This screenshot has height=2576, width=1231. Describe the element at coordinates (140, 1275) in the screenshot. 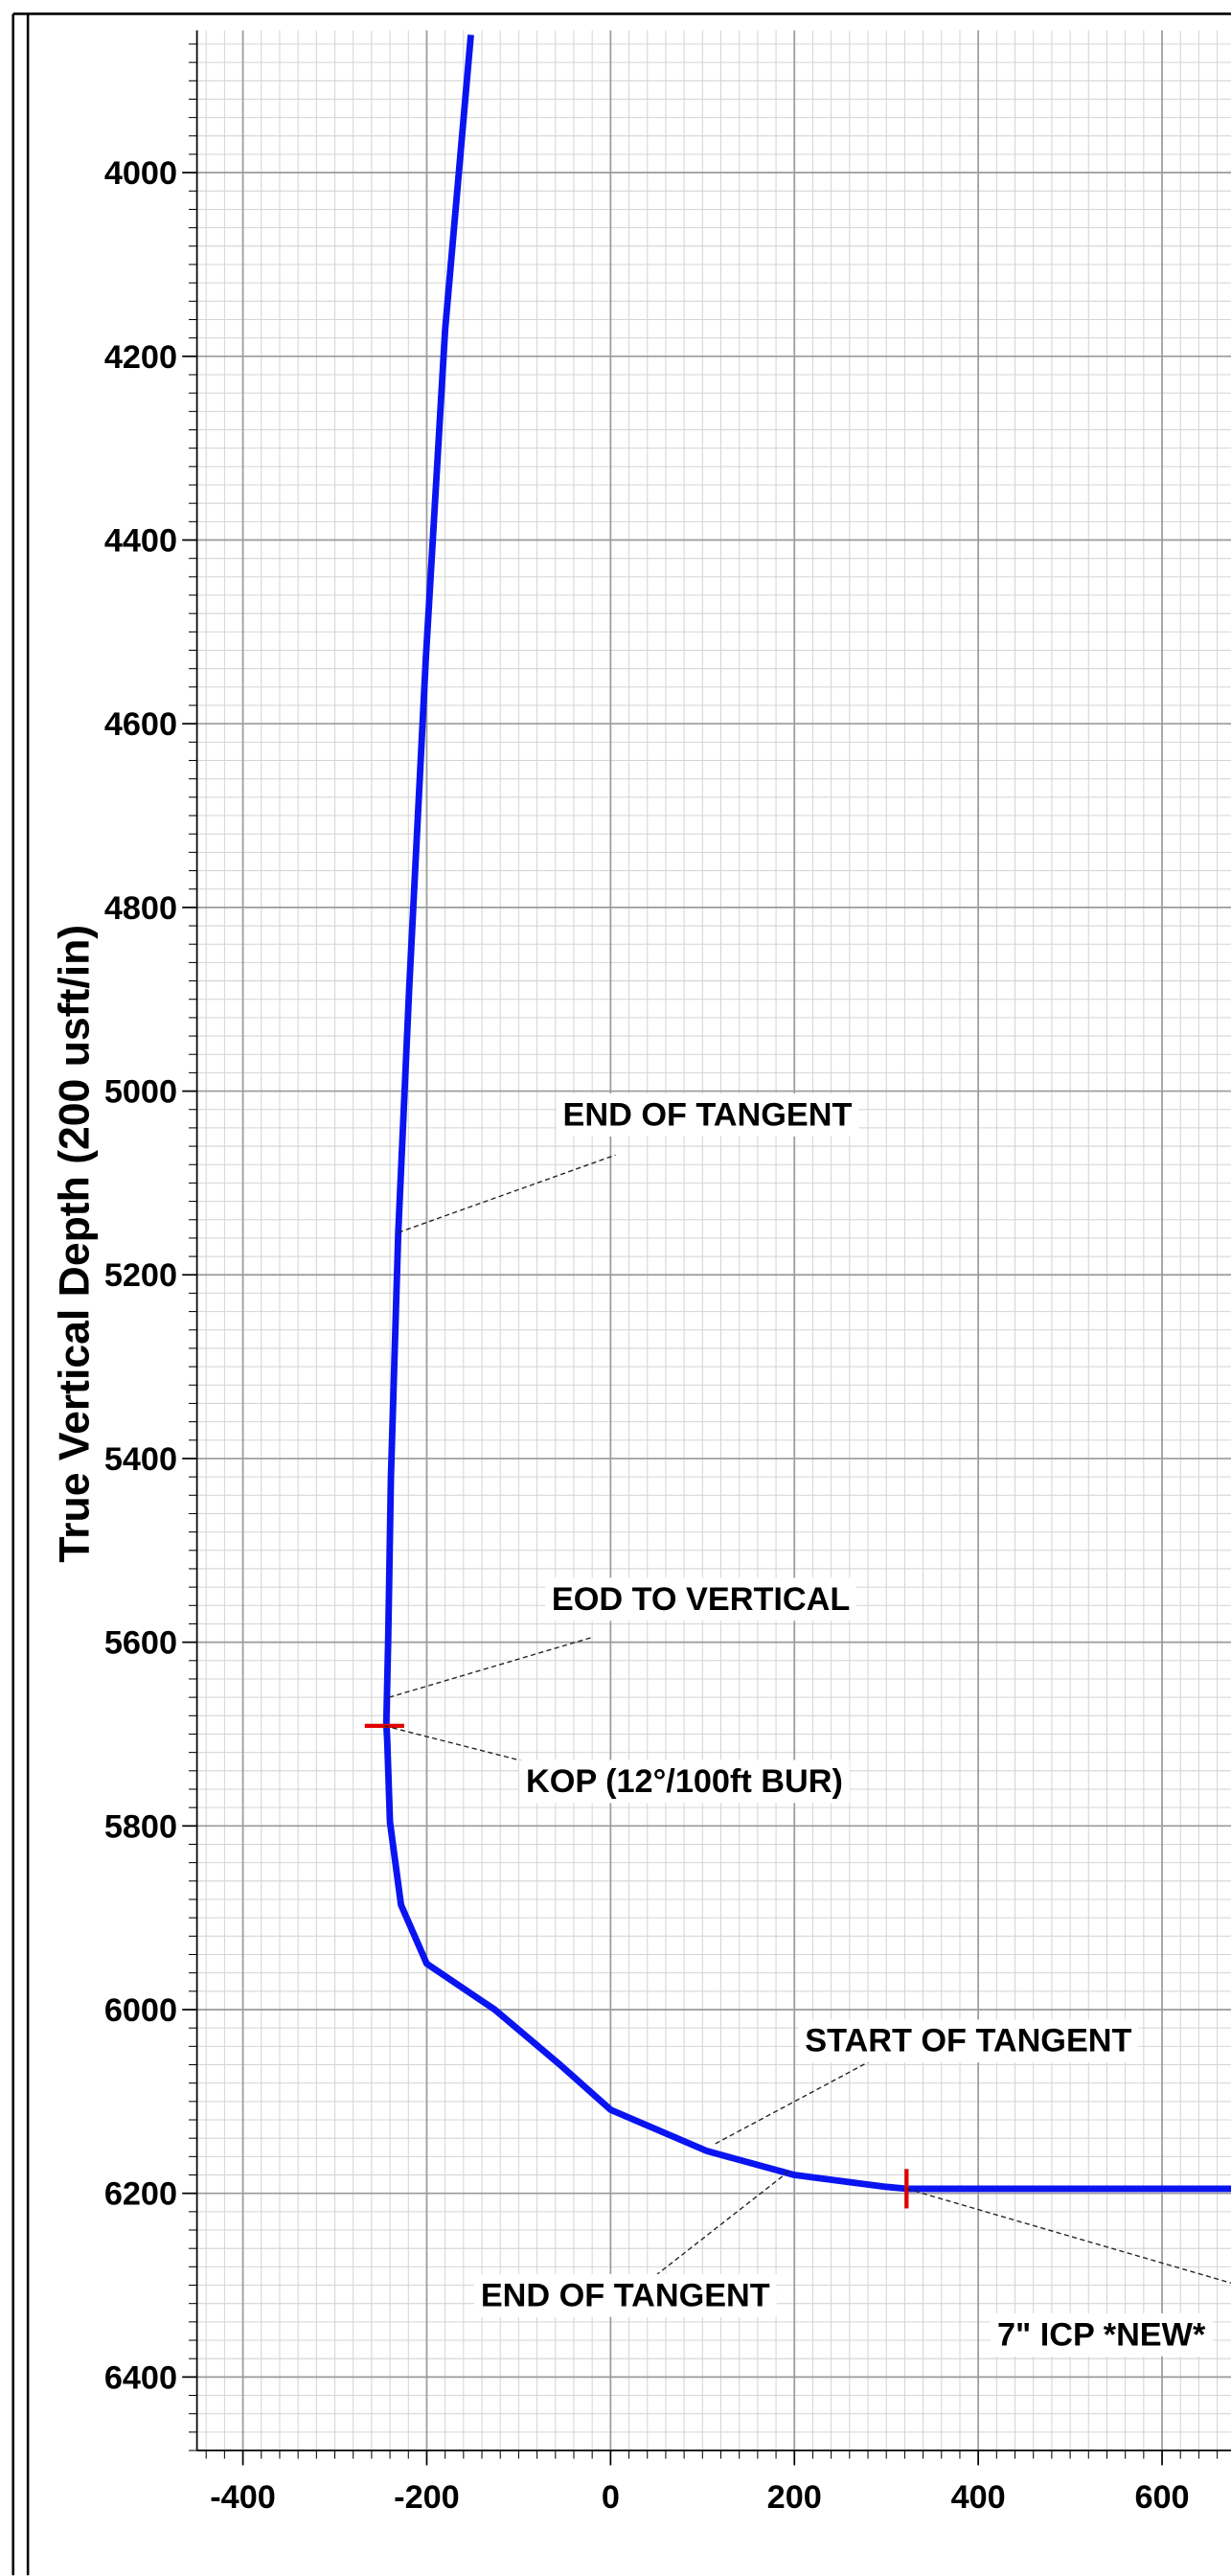

I see `y-tick-label: 5200` at that location.